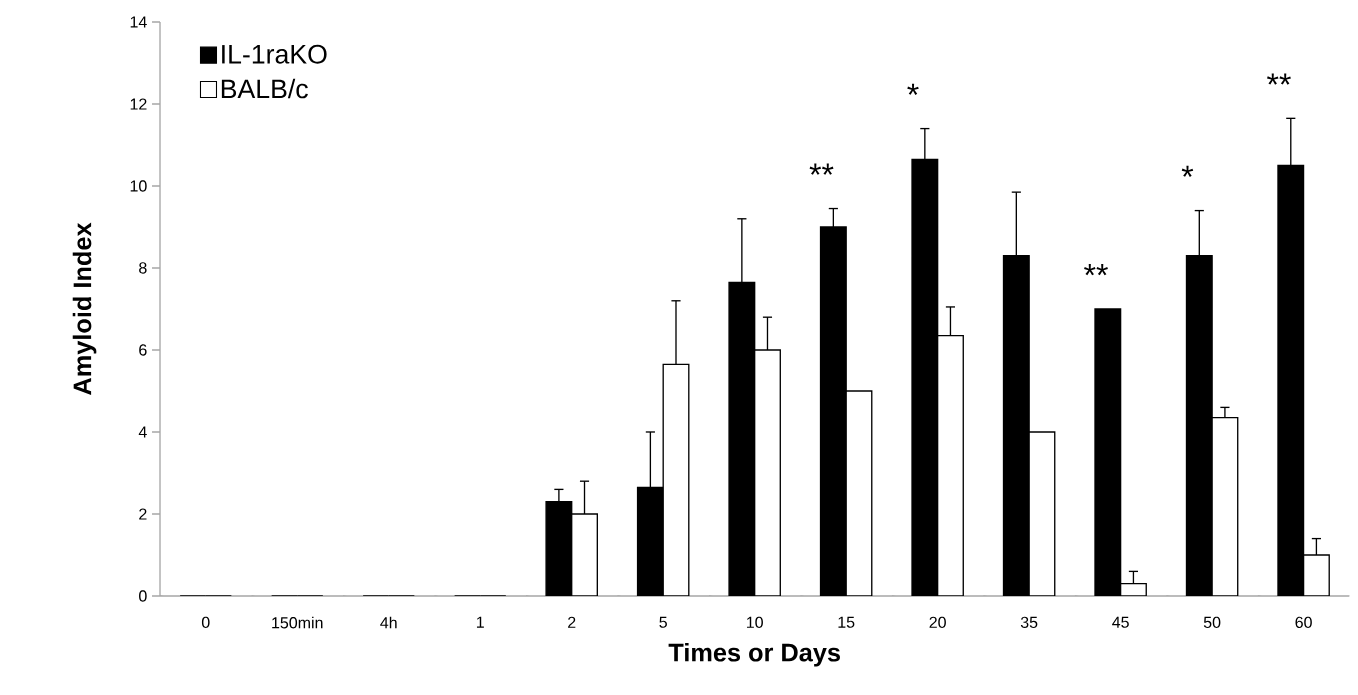  What do you see at coordinates (754, 654) in the screenshot?
I see `x-axis-title: Times or Days` at bounding box center [754, 654].